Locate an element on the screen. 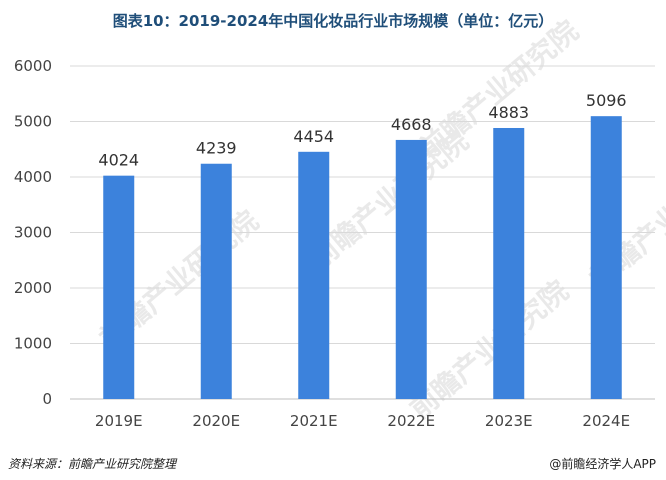  x-tick-label: 2023E is located at coordinates (509, 421).